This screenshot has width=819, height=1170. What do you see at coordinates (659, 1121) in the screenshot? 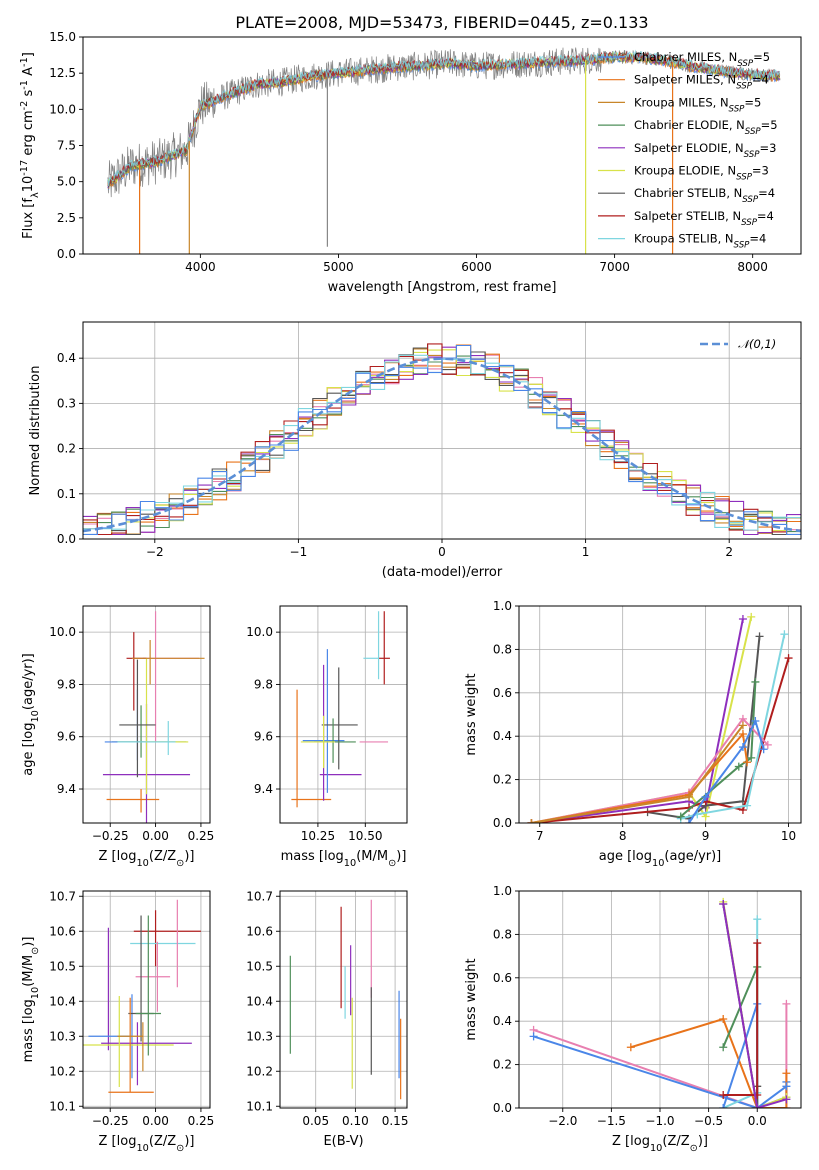
I see `x-tick-label: −1.0` at bounding box center [659, 1121].